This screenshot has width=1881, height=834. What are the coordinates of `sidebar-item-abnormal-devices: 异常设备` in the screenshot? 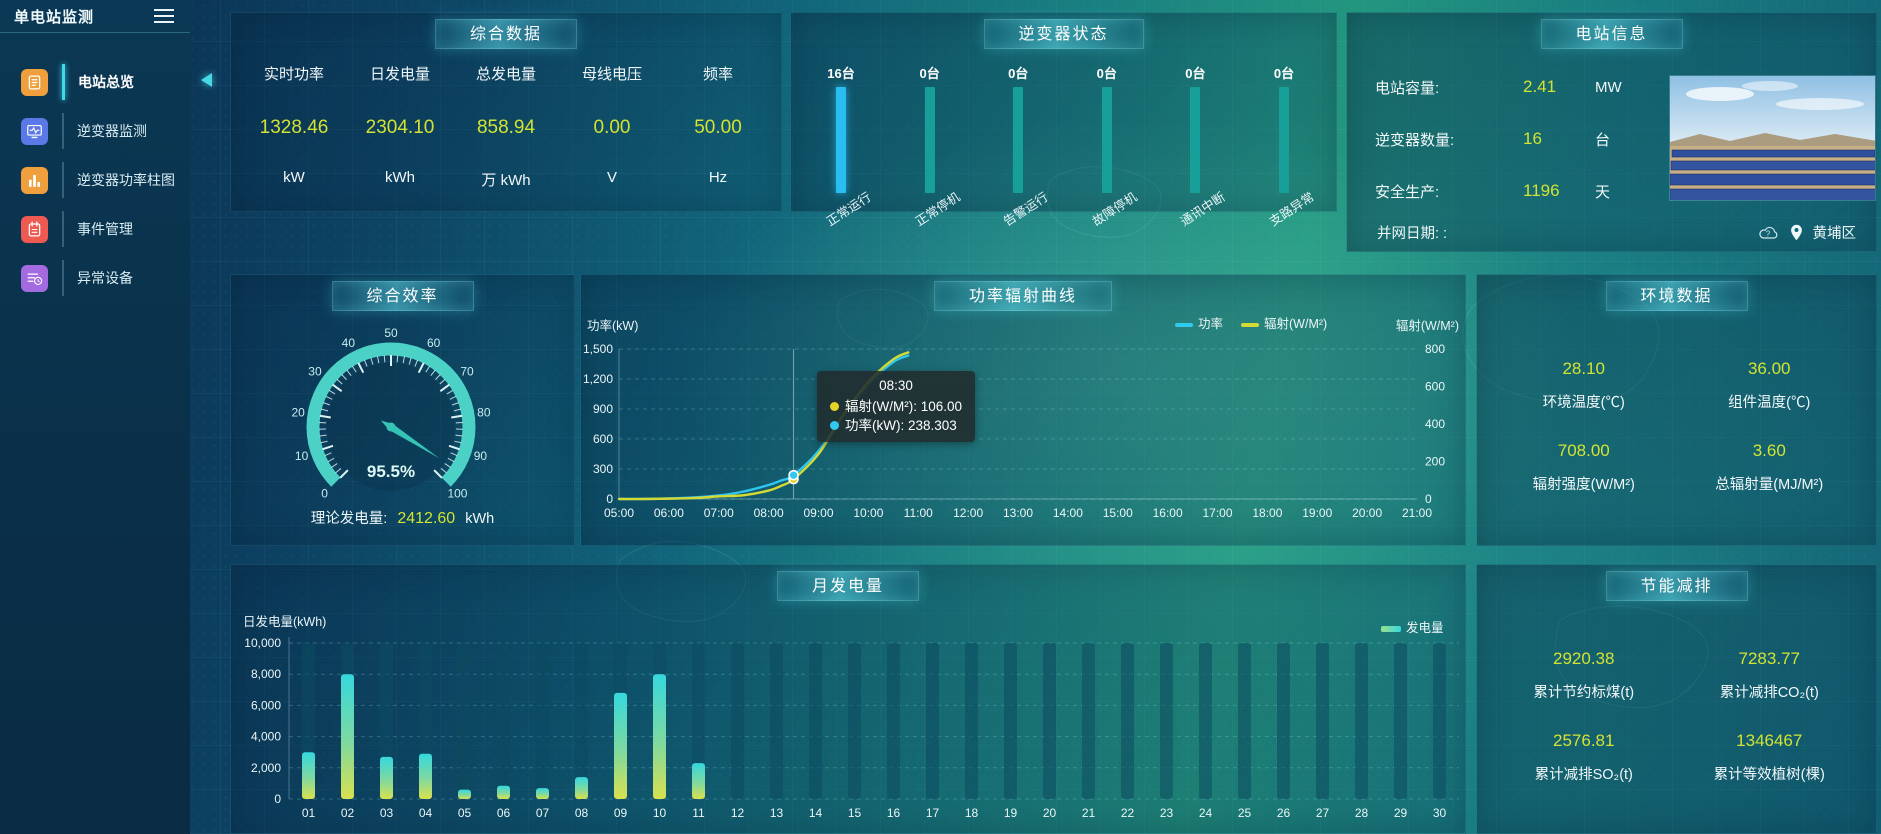 It's located at (95, 278).